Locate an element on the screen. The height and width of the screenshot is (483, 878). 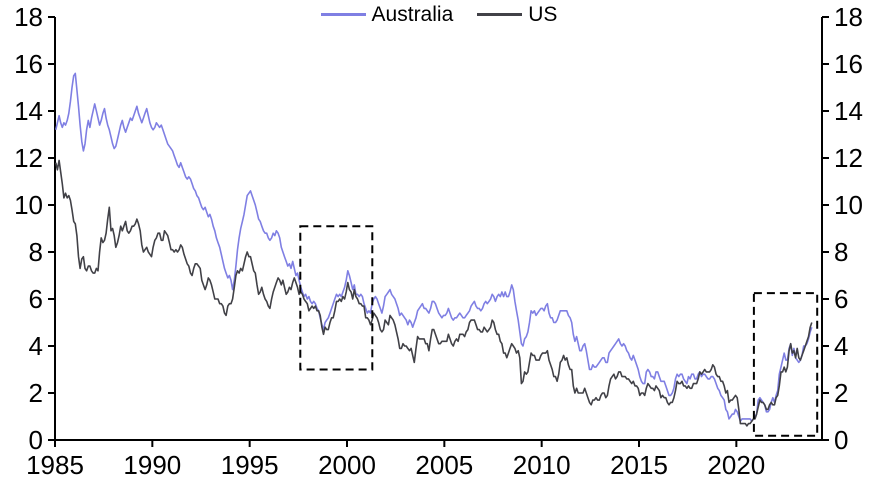
y-axis-label-right: 0 is located at coordinates (841, 440).